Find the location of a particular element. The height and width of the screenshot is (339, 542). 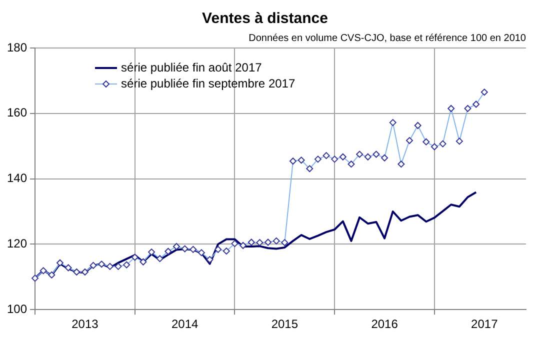

legend-label: série publiée fin septembre 2017 is located at coordinates (208, 83).